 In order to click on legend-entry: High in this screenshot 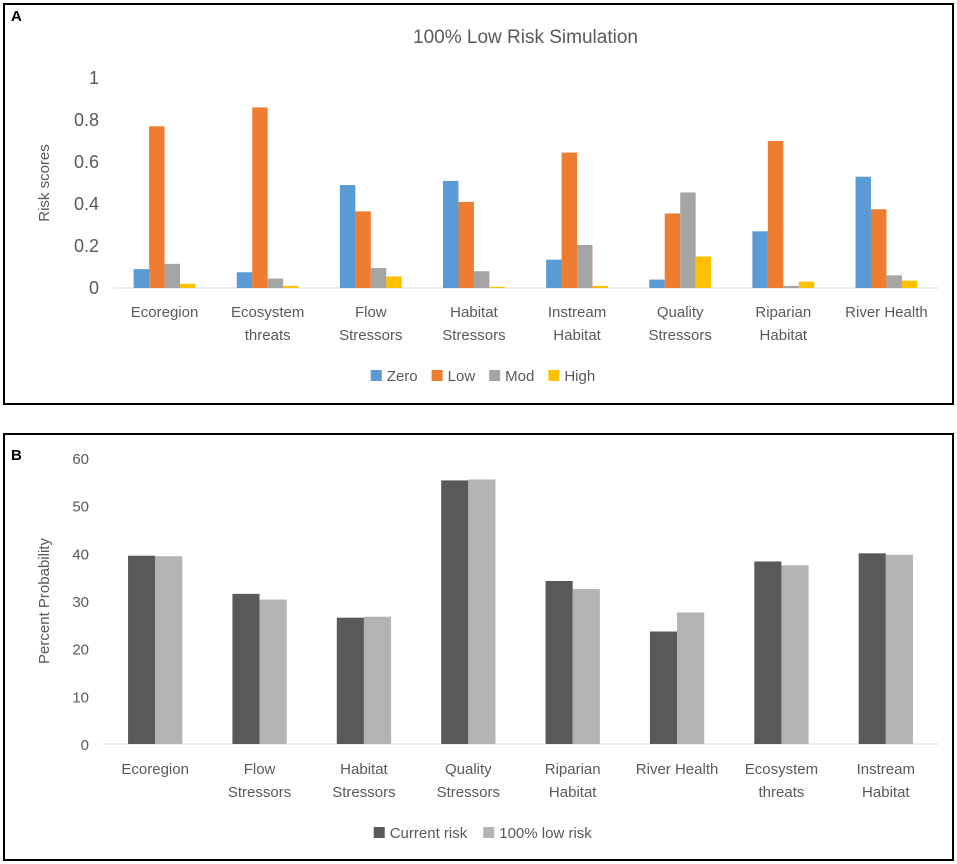, I will do `click(579, 376)`.